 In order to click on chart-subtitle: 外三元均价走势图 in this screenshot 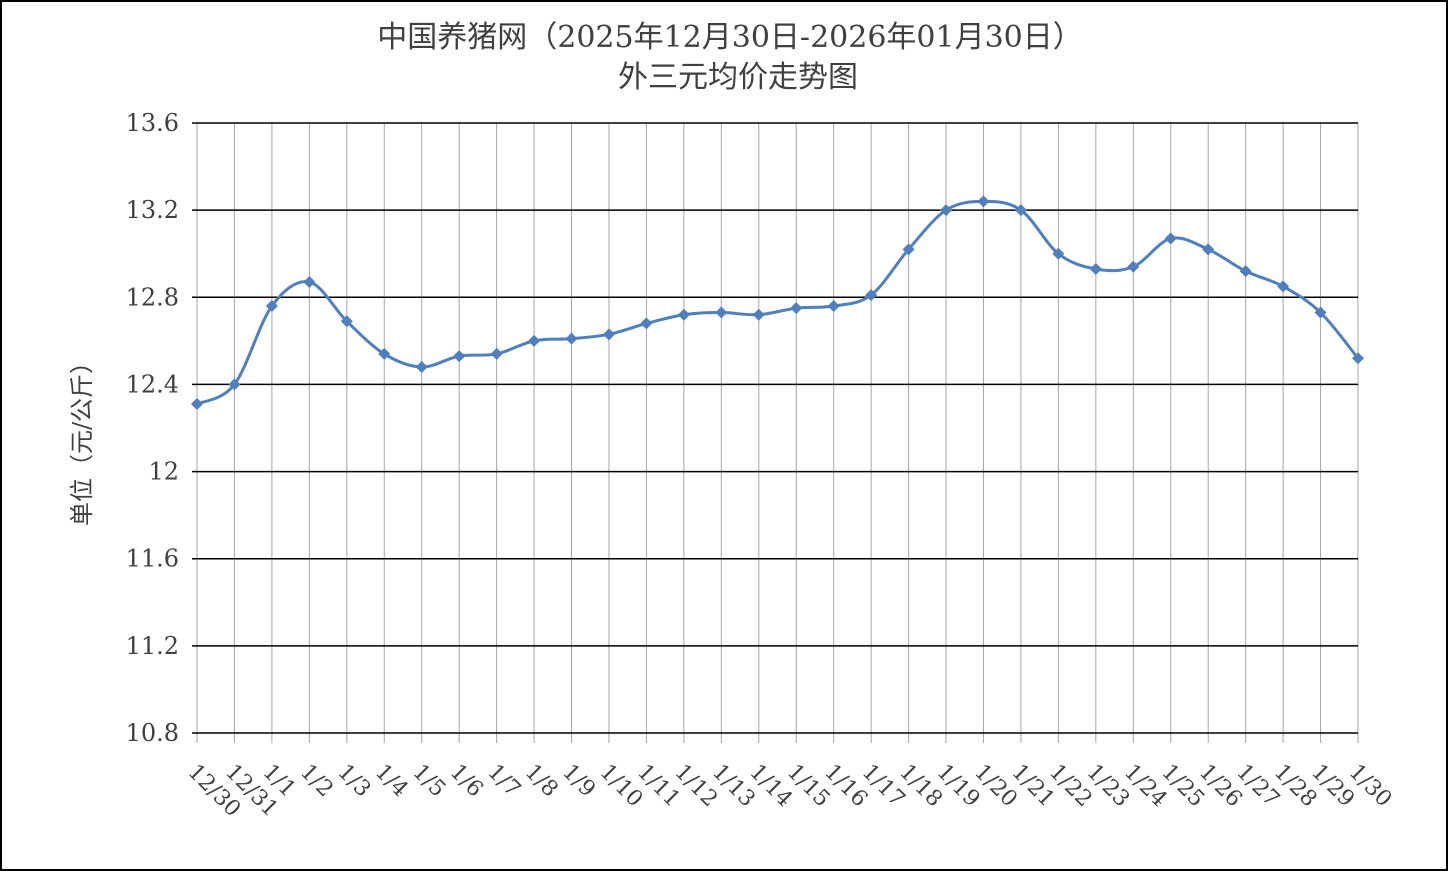, I will do `click(738, 77)`.